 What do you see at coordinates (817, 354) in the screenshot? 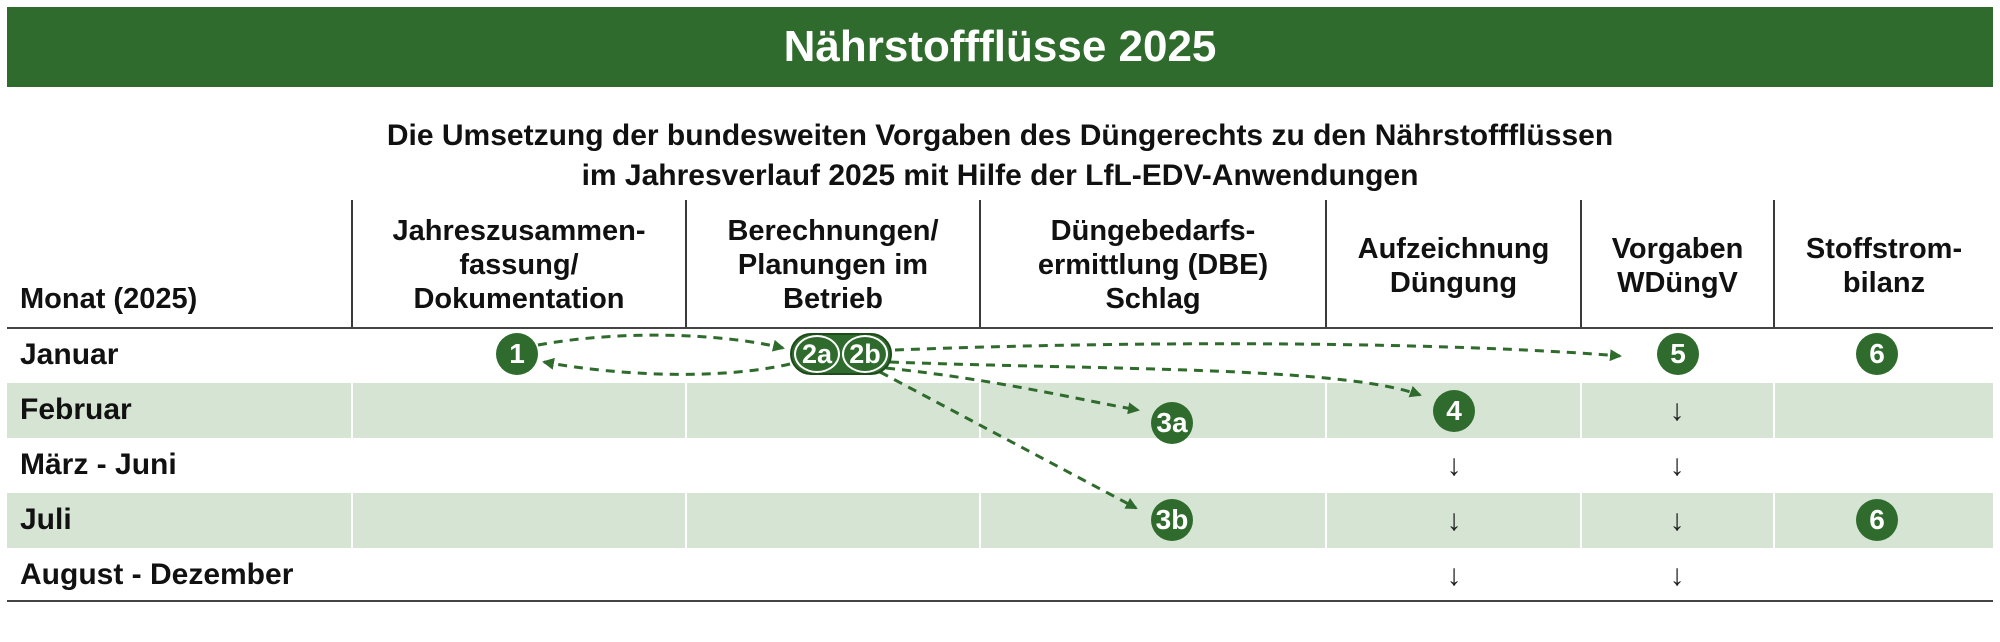
I see `badge-2a: 2a` at bounding box center [817, 354].